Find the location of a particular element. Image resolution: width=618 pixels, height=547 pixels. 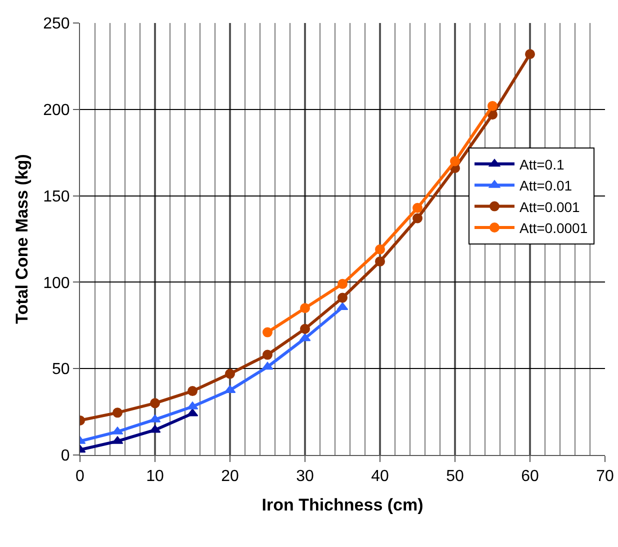

y-axis-title: Total Cone Mass (kg) is located at coordinates (22, 239).